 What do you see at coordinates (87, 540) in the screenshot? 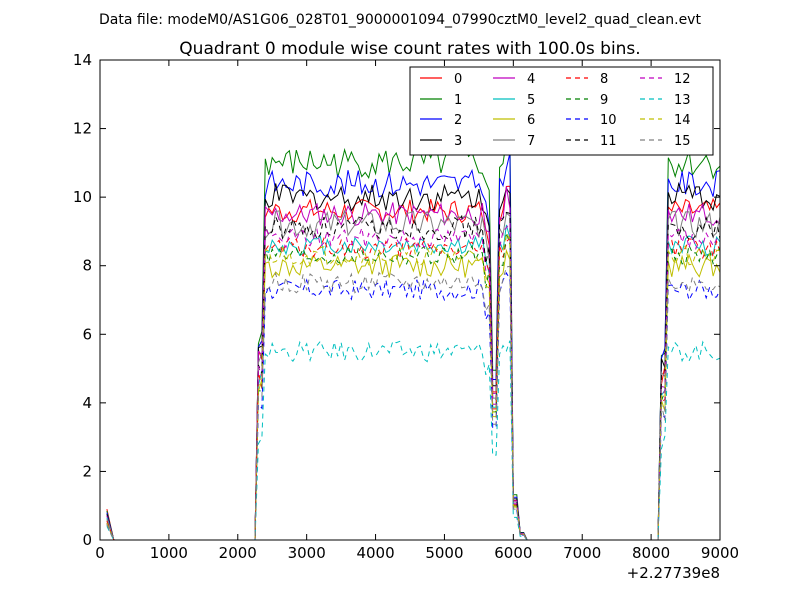
I see `y-tick-label-0: 0` at bounding box center [87, 540].